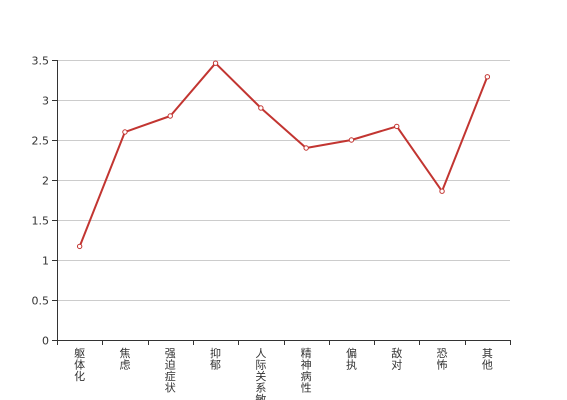 The height and width of the screenshot is (400, 567). I want to click on x-tick-labels: 躯体化 焦虑 强迫症状 抑郁 人际关系敏感 精神病性 偏执 敌对 恐怖 其他, so click(283, 373).